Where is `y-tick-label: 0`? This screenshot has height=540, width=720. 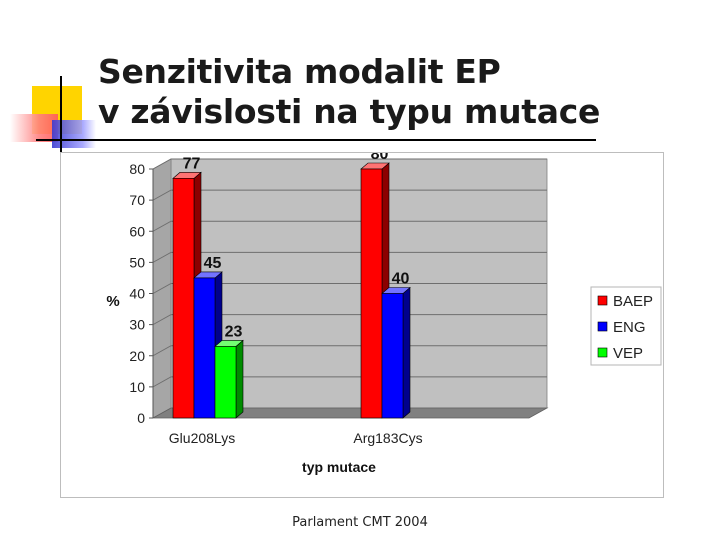 y-tick-label: 0 is located at coordinates (141, 418).